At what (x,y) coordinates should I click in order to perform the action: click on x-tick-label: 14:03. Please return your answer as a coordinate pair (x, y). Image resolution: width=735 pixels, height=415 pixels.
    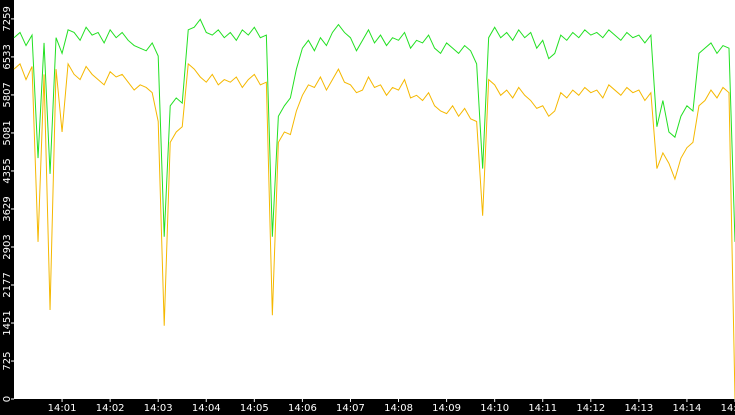
    Looking at the image, I should click on (158, 408).